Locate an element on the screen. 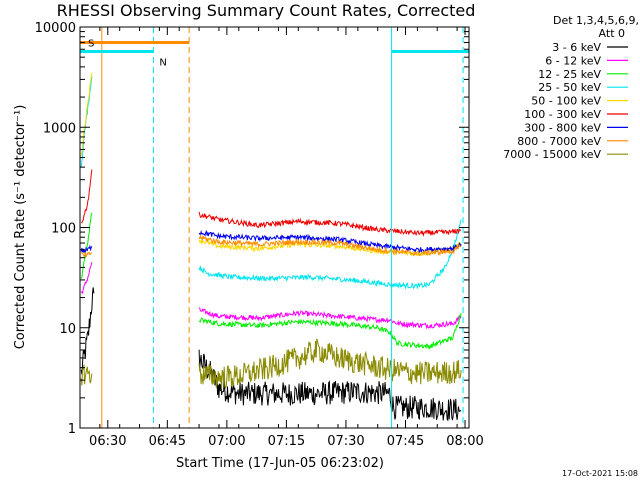 Image resolution: width=640 pixels, height=480 pixels. legend-entry-label: 50 - 100 keV is located at coordinates (566, 101).